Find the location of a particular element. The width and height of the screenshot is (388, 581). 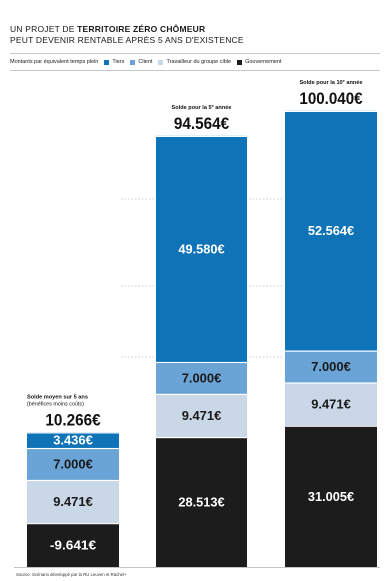

legend-item-client: Client is located at coordinates (141, 62).